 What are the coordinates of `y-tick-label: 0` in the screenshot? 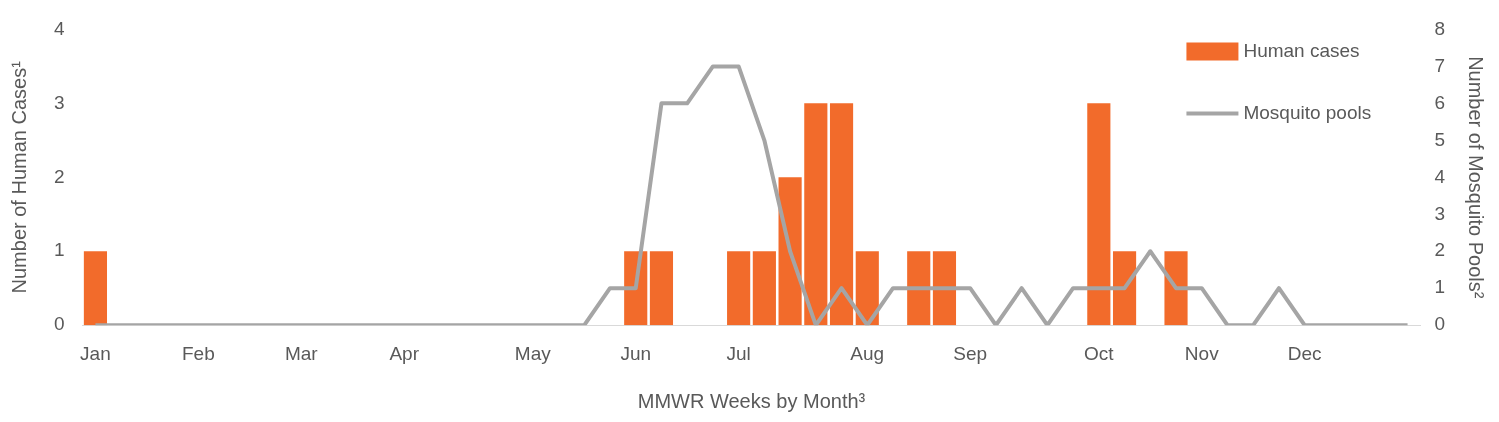 It's located at (59, 324).